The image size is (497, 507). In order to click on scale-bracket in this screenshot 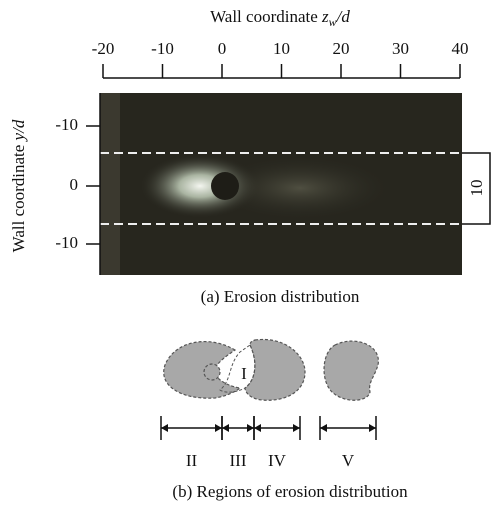, I will do `click(476, 188)`.